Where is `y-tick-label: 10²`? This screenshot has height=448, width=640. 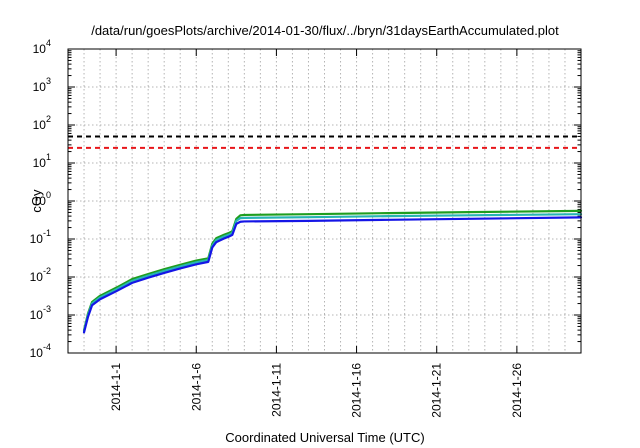
y-tick-label: 10² is located at coordinates (42, 123).